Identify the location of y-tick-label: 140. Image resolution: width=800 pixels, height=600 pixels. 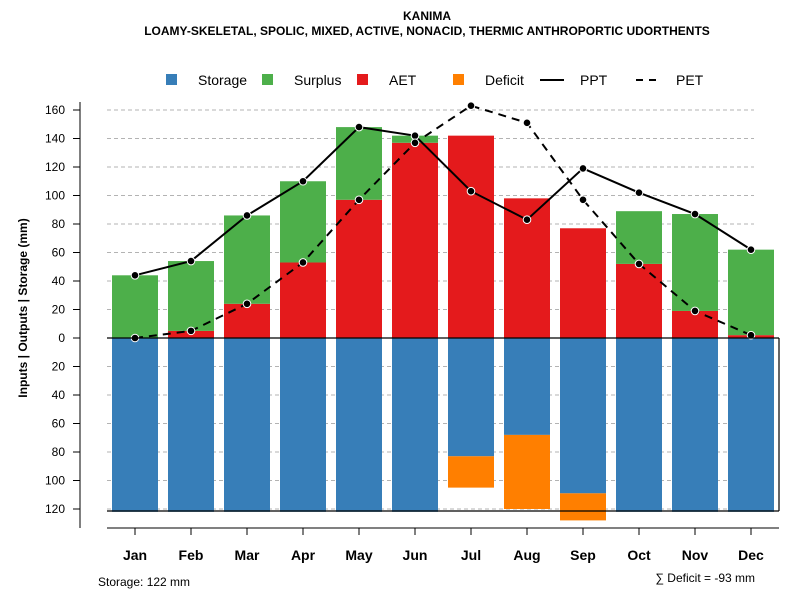
(55, 139).